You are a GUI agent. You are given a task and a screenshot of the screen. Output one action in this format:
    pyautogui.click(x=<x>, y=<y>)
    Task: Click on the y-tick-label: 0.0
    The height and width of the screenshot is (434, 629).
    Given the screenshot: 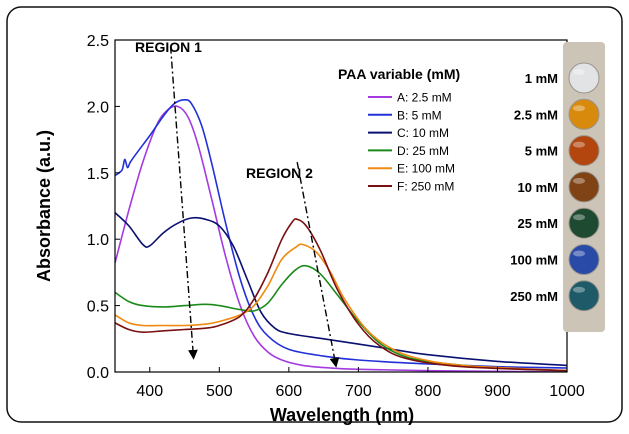 What is the action you would take?
    pyautogui.click(x=98, y=373)
    